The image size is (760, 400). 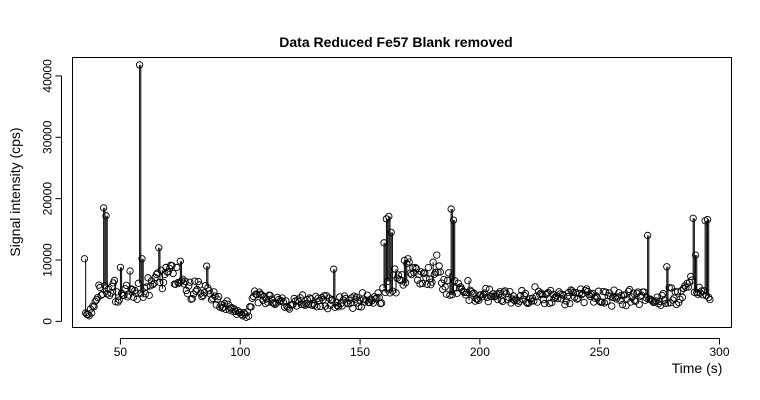 What do you see at coordinates (48, 199) in the screenshot?
I see `y-tick-label: 20000` at bounding box center [48, 199].